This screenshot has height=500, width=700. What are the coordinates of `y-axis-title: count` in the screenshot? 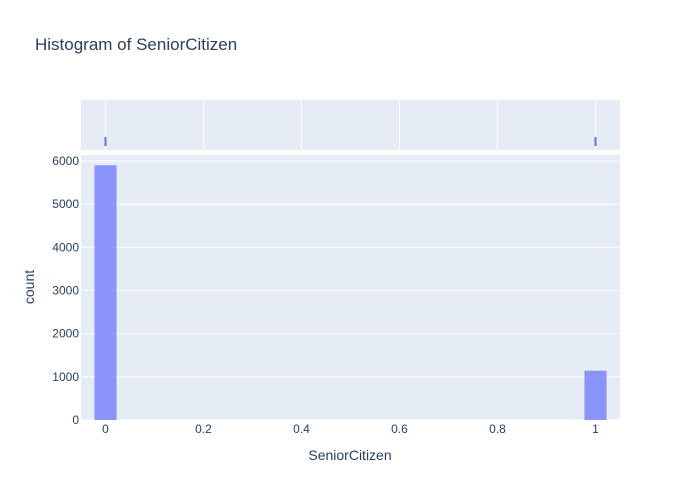 It's located at (29, 287).